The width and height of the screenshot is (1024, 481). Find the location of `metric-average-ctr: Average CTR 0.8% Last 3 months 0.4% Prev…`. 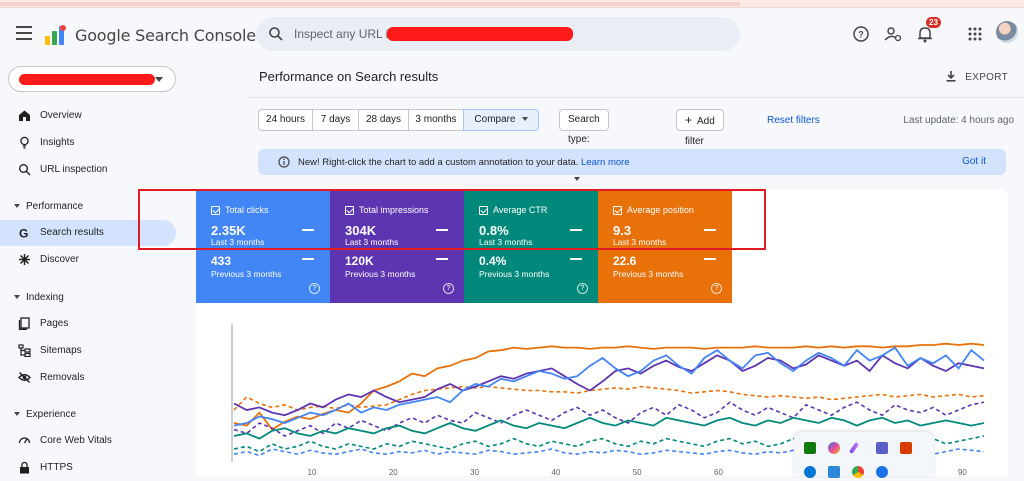

metric-average-ctr: Average CTR 0.8% Last 3 months 0.4% Prev… is located at coordinates (531, 246).